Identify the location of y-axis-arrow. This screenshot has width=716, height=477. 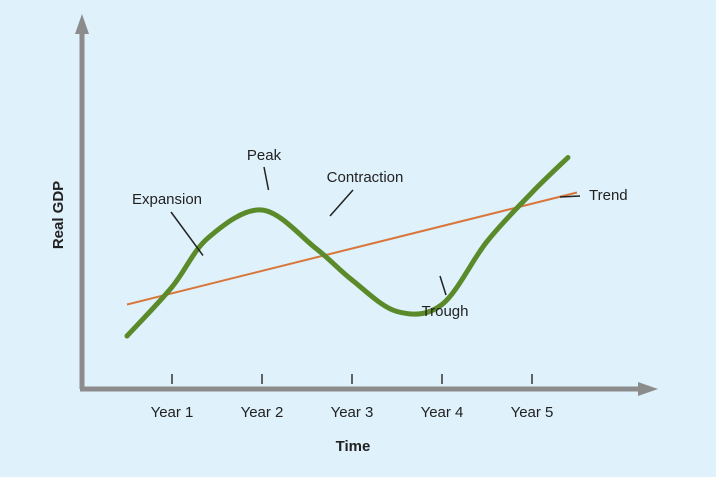
(82, 24).